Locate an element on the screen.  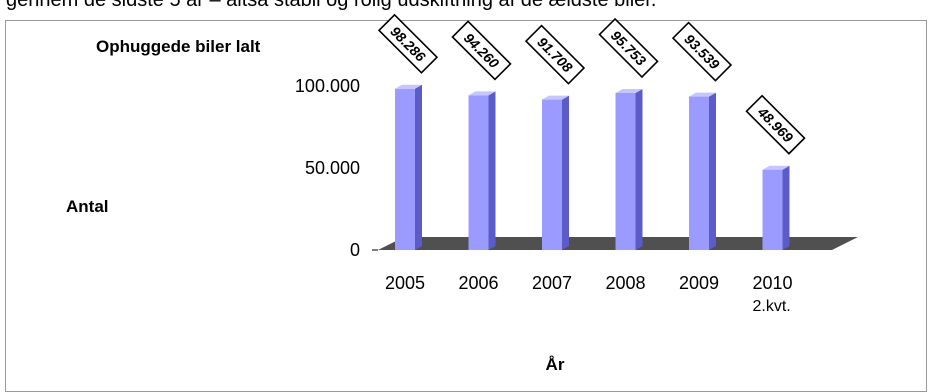
x-tick-label: 2005 is located at coordinates (405, 283).